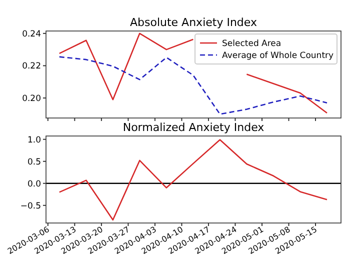 The height and width of the screenshot is (269, 348). What do you see at coordinates (194, 22) in the screenshot?
I see `chart-title: Absolute Anxiety Index` at bounding box center [194, 22].